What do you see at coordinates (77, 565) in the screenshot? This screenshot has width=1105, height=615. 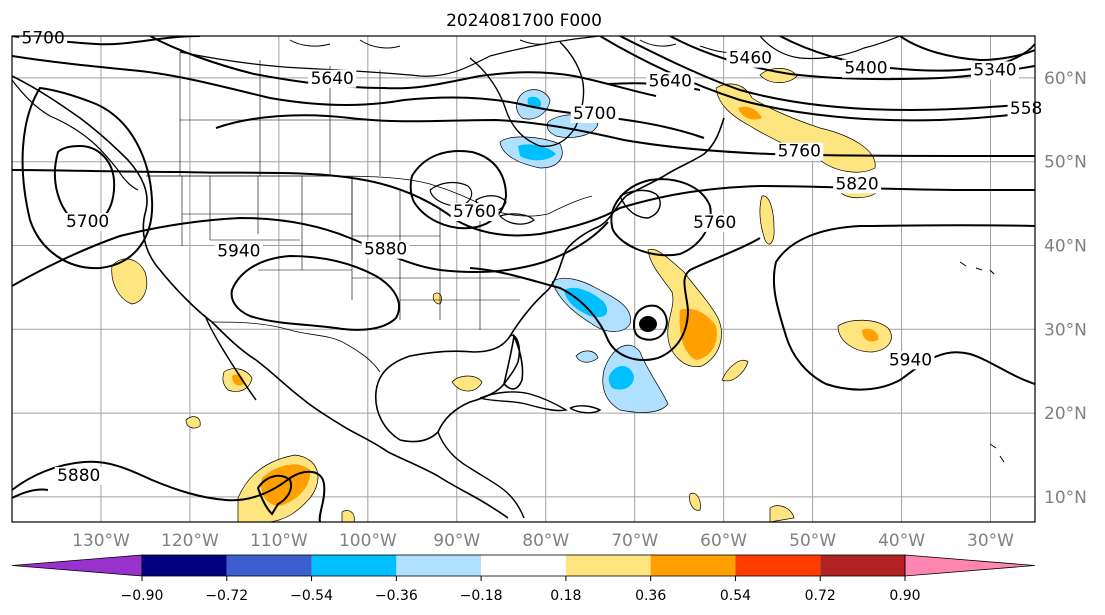 I see `colorbar-extend-min` at bounding box center [77, 565].